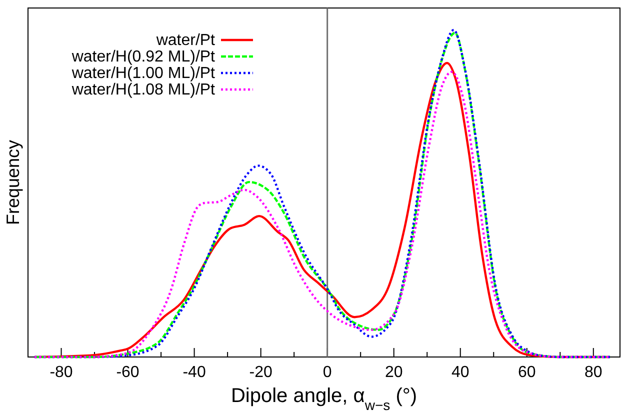  I want to click on x-tick-label: 60, so click(527, 372).